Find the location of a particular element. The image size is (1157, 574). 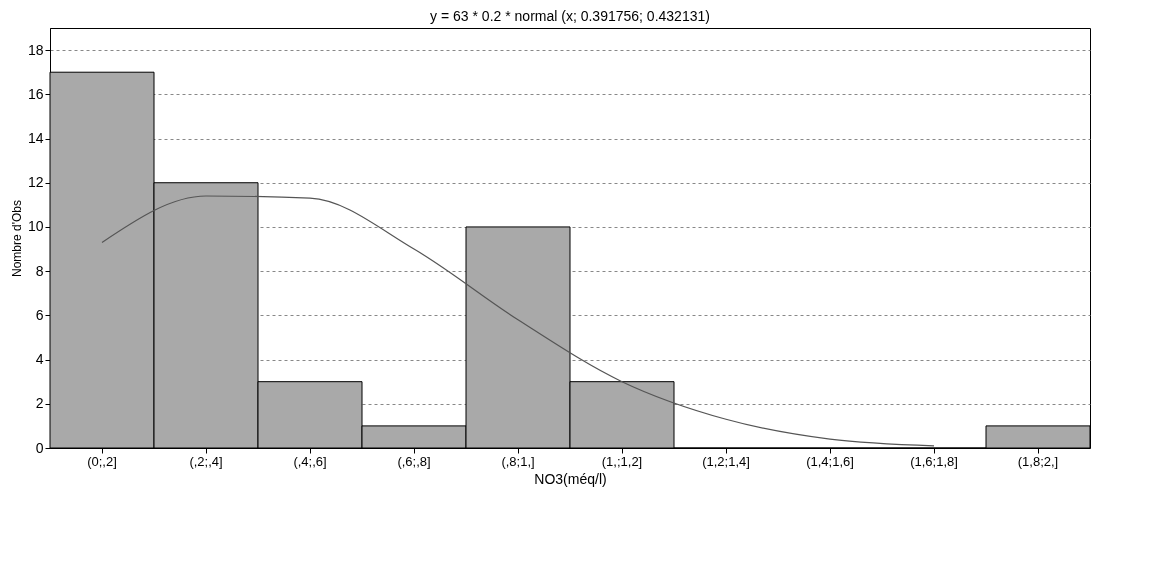

chart-title: y = 63 * 0.2 * normal (x; 0.391756; 0.432131) is located at coordinates (570, 16).